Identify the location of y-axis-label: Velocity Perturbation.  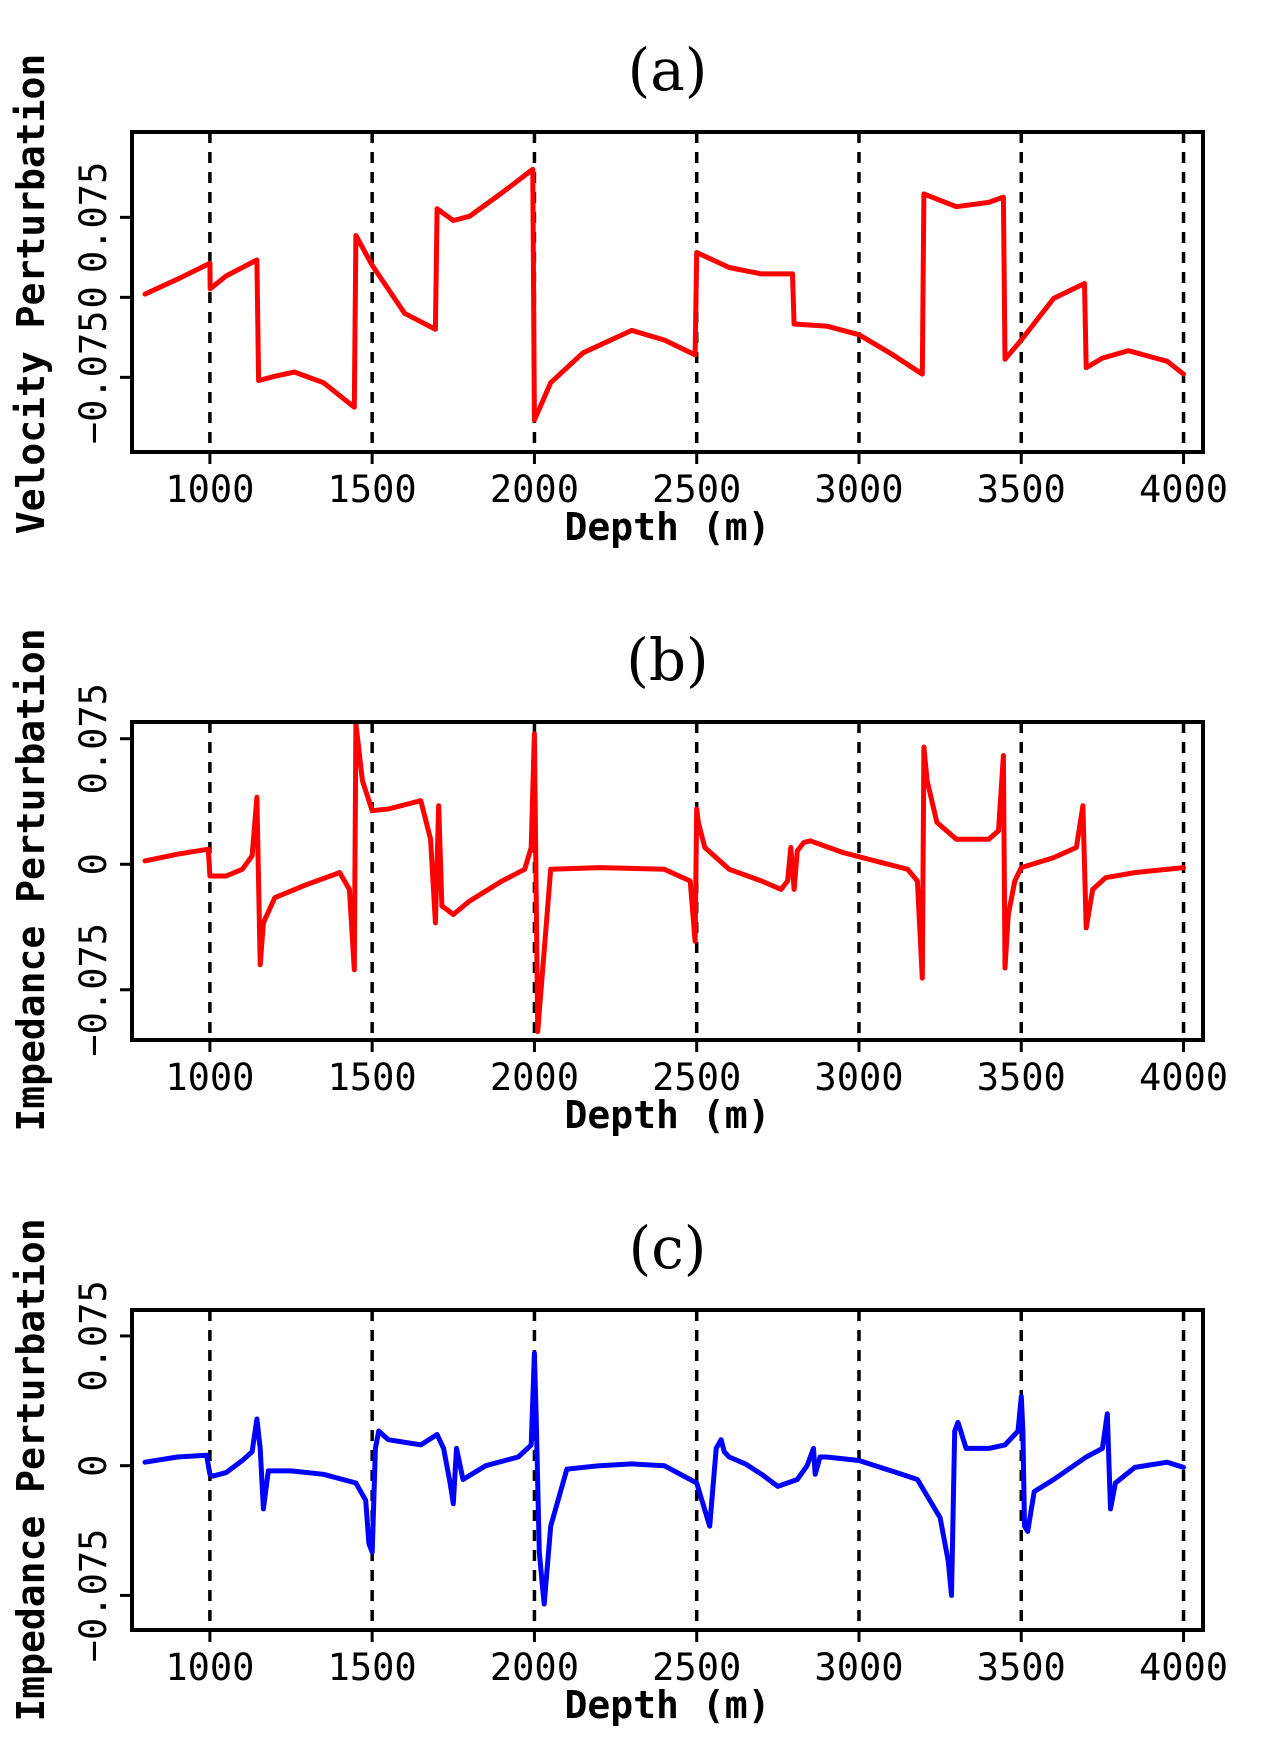
(31, 294).